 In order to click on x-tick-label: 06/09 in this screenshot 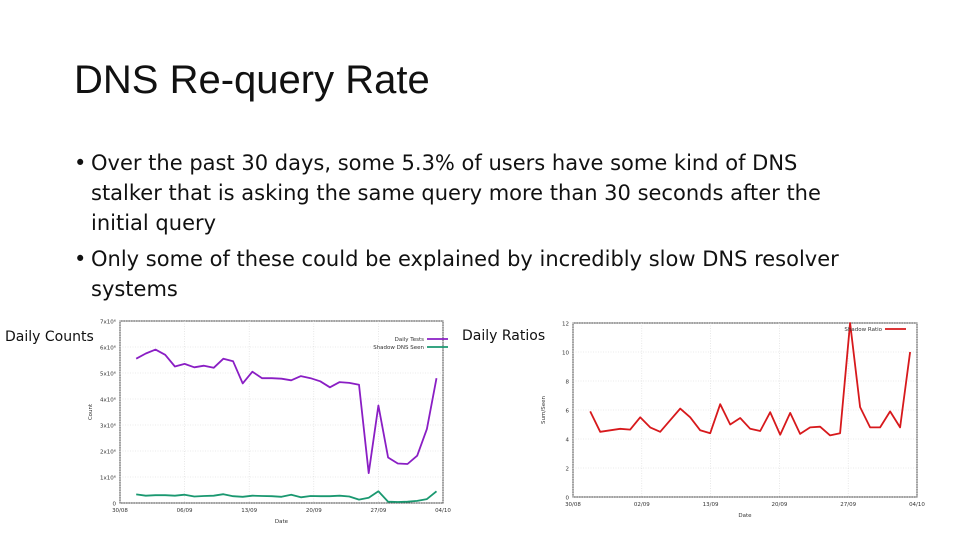, I will do `click(185, 511)`.